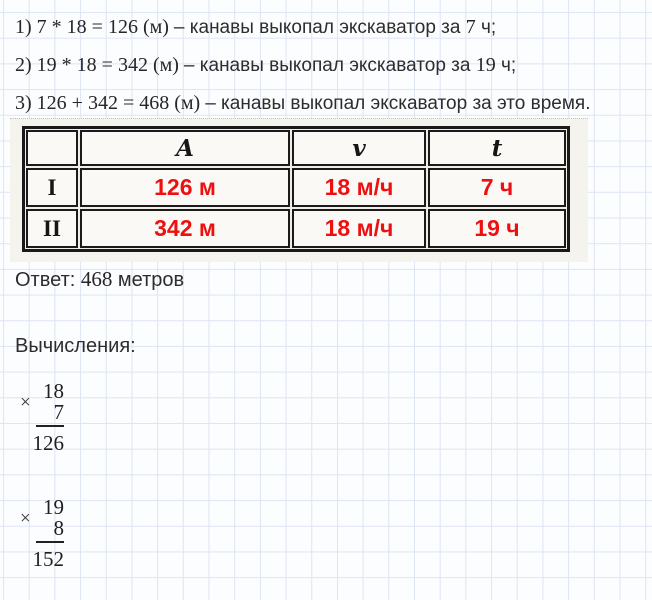 This screenshot has width=652, height=600. Describe the element at coordinates (329, 65) in the screenshot. I see `step-2-text: – канавы выкопал экскаватор за` at that location.